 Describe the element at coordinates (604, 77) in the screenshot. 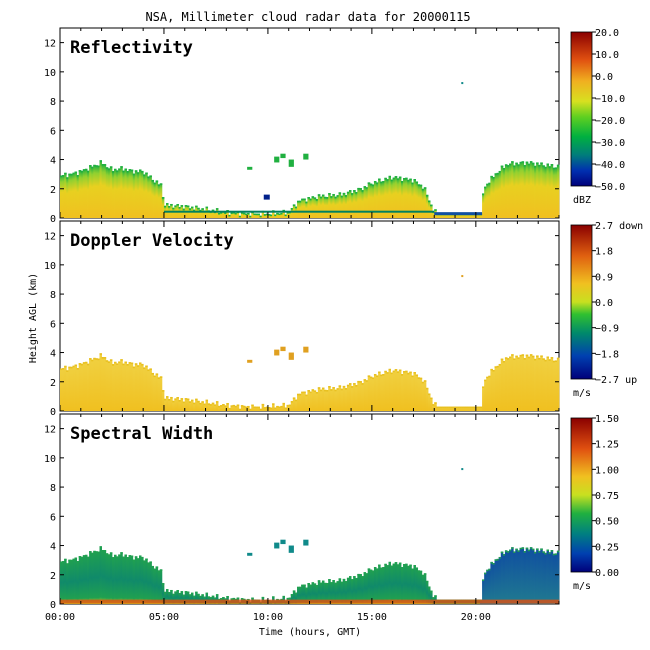

I see `colorbar-tick-label: 0.0` at that location.